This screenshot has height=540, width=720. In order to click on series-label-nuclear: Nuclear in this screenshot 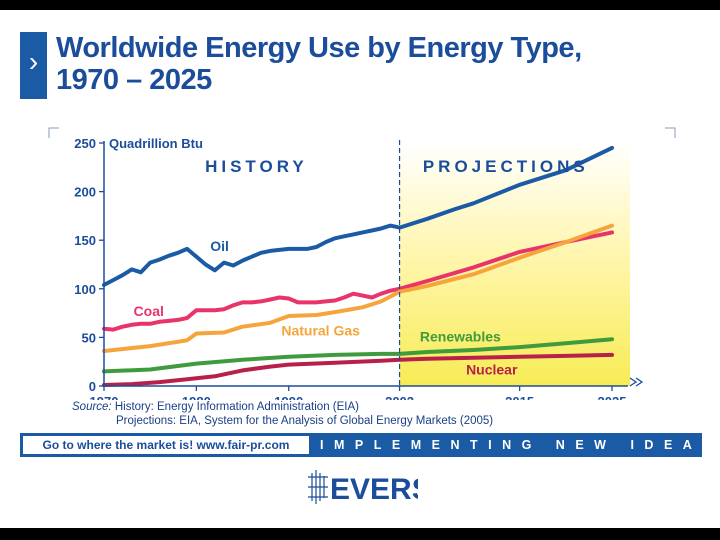, I will do `click(492, 369)`.